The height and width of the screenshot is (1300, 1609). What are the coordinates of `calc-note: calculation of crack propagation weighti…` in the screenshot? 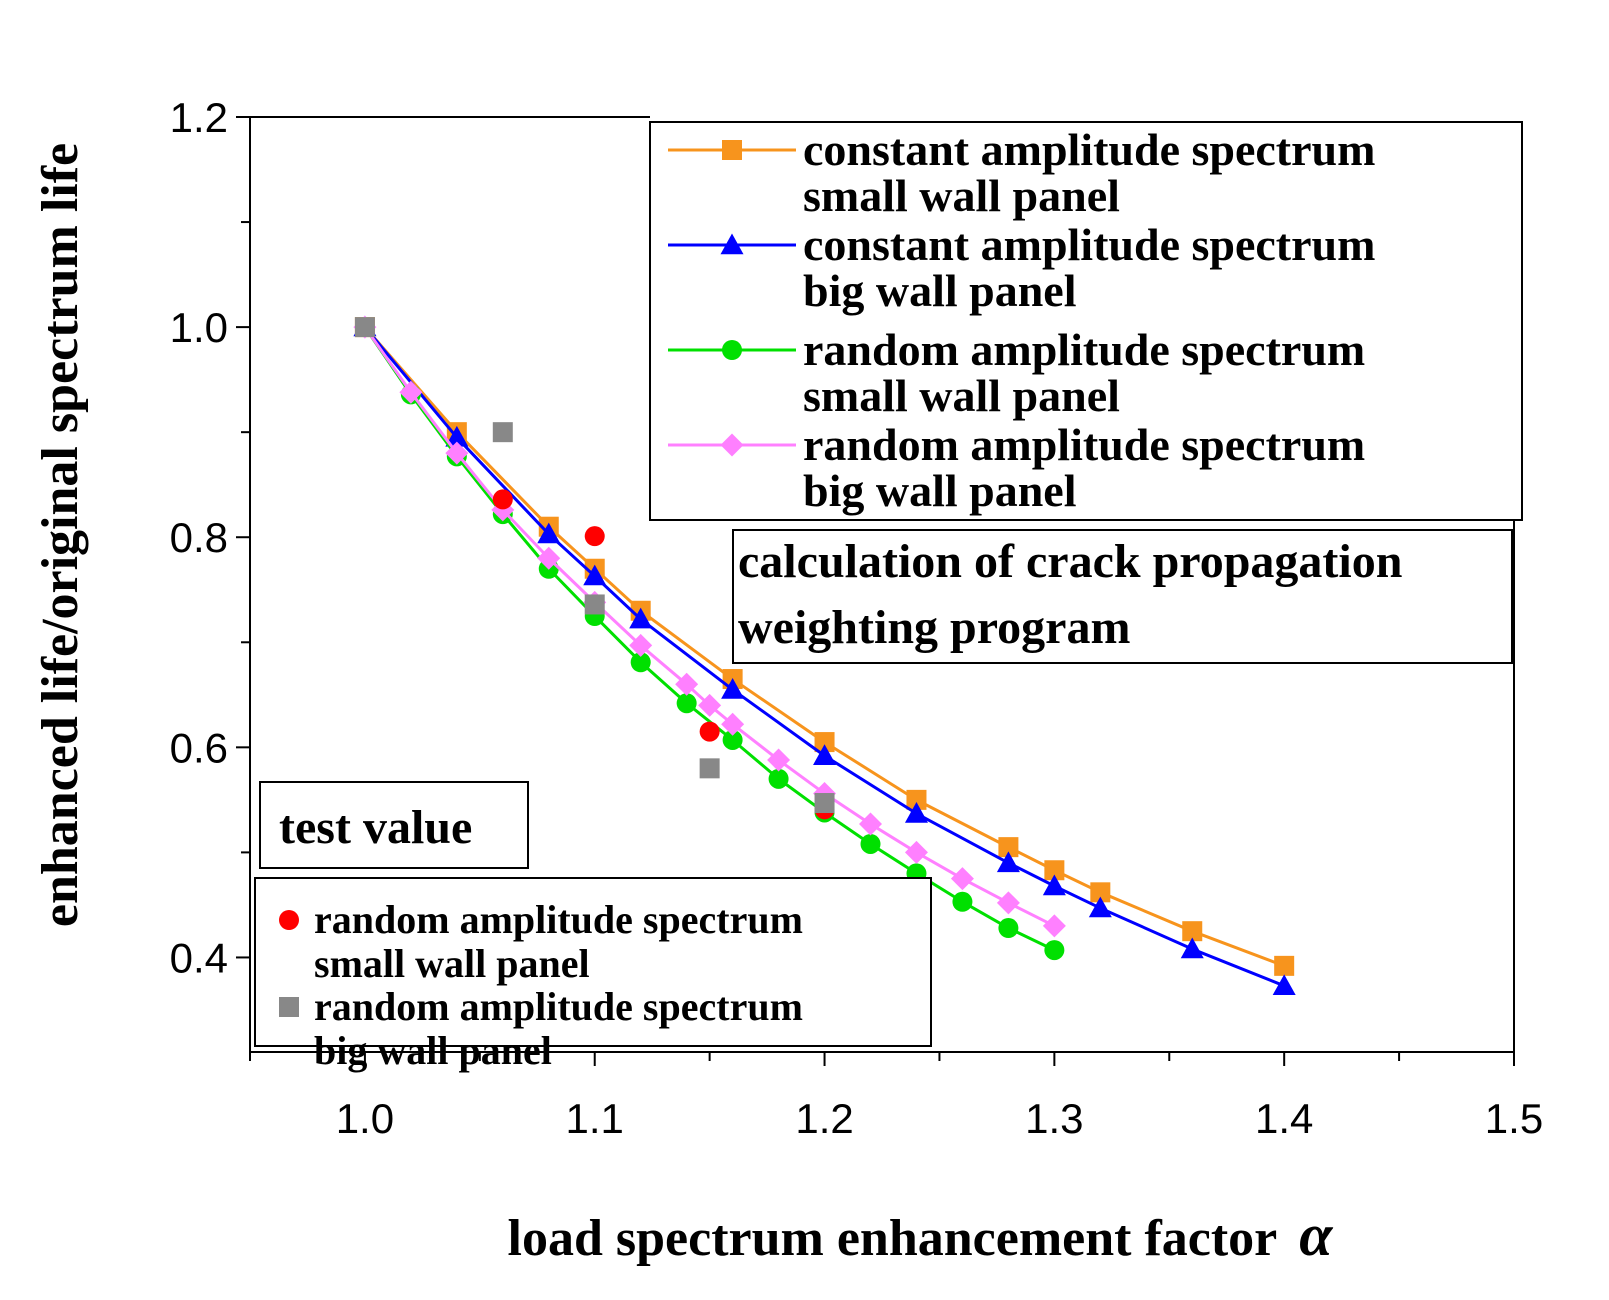 It's located at (1122, 596).